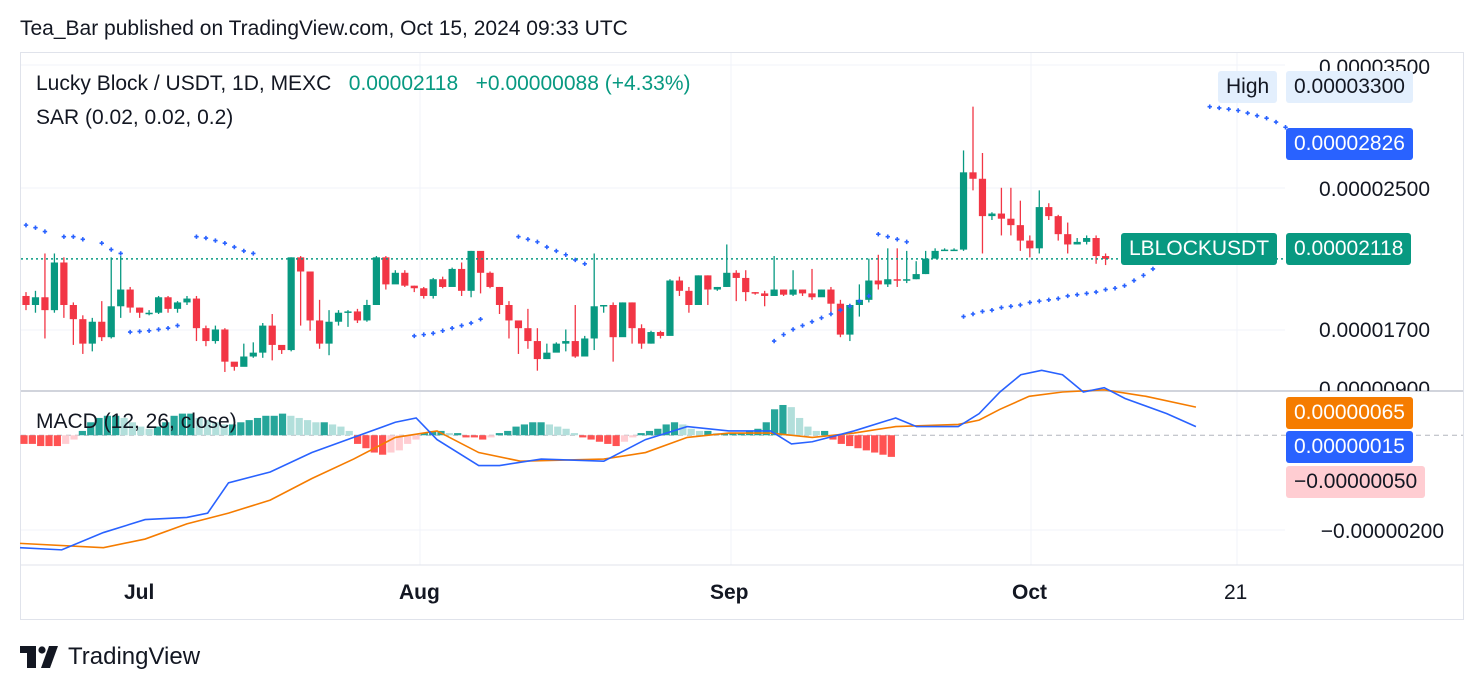 Image resolution: width=1484 pixels, height=690 pixels. What do you see at coordinates (110, 657) in the screenshot?
I see `tradingview-brand: TradingView` at bounding box center [110, 657].